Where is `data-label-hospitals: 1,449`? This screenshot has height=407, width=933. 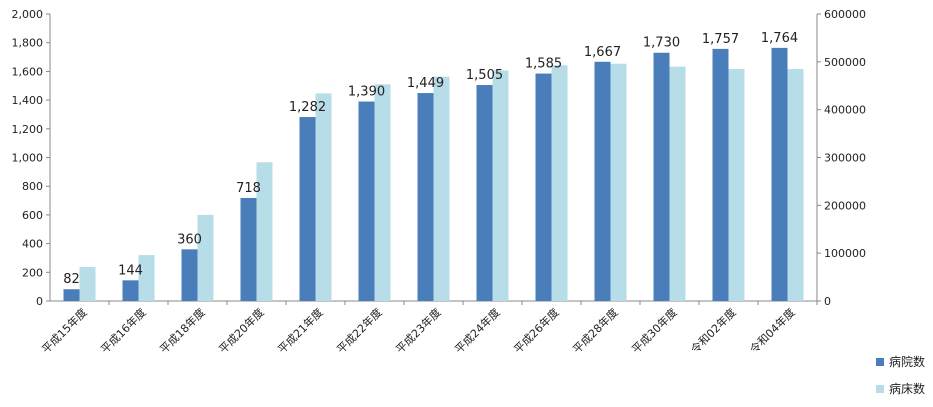
data-label-hospitals: 1,449 is located at coordinates (425, 83).